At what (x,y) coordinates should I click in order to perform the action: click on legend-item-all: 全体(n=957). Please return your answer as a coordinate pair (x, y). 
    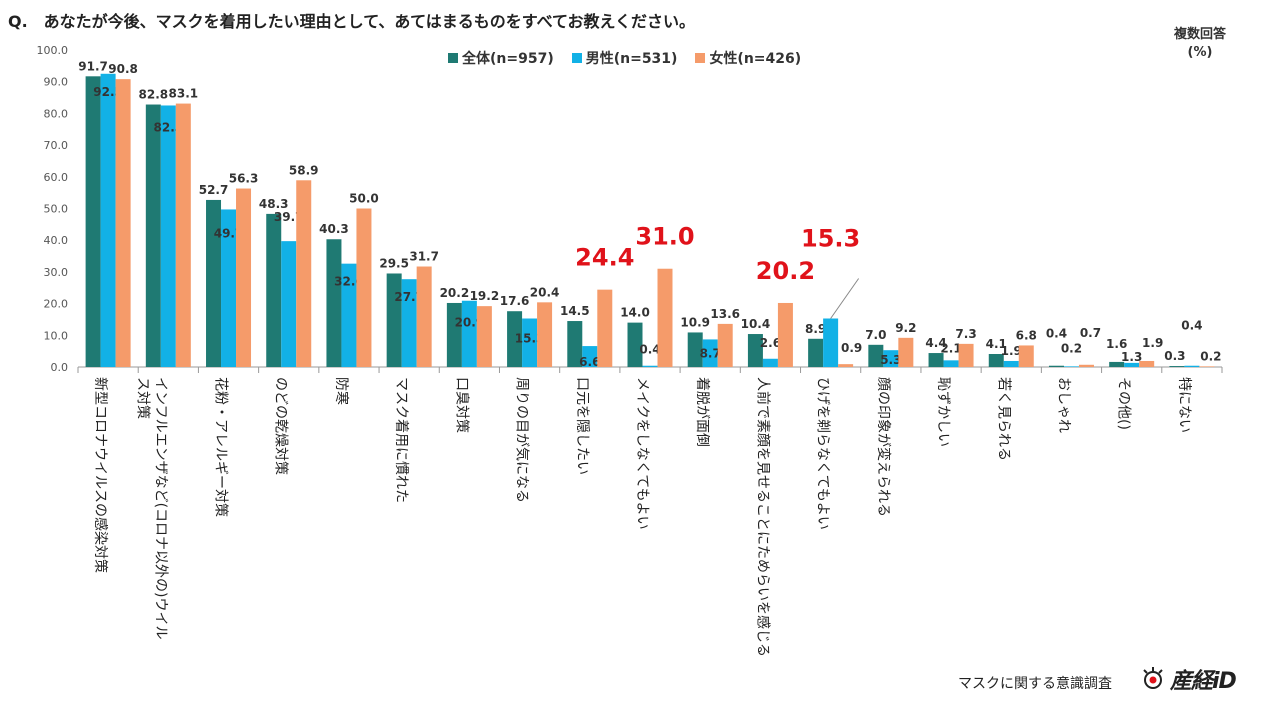
    Looking at the image, I should click on (501, 58).